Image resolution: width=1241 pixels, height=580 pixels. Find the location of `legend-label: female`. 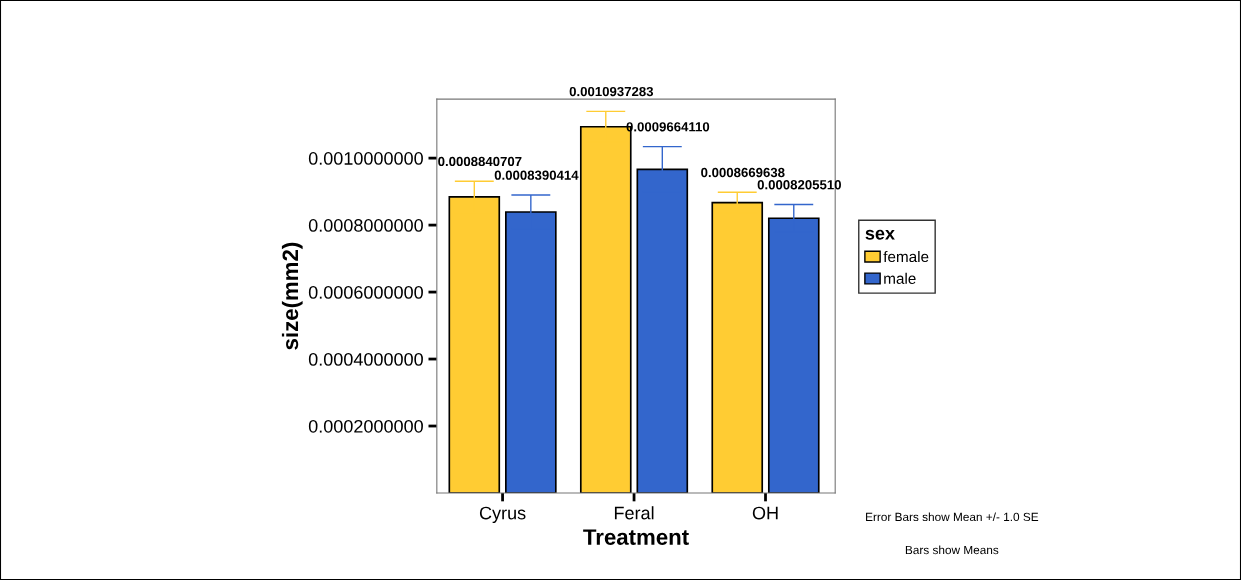

legend-label: female is located at coordinates (906, 256).